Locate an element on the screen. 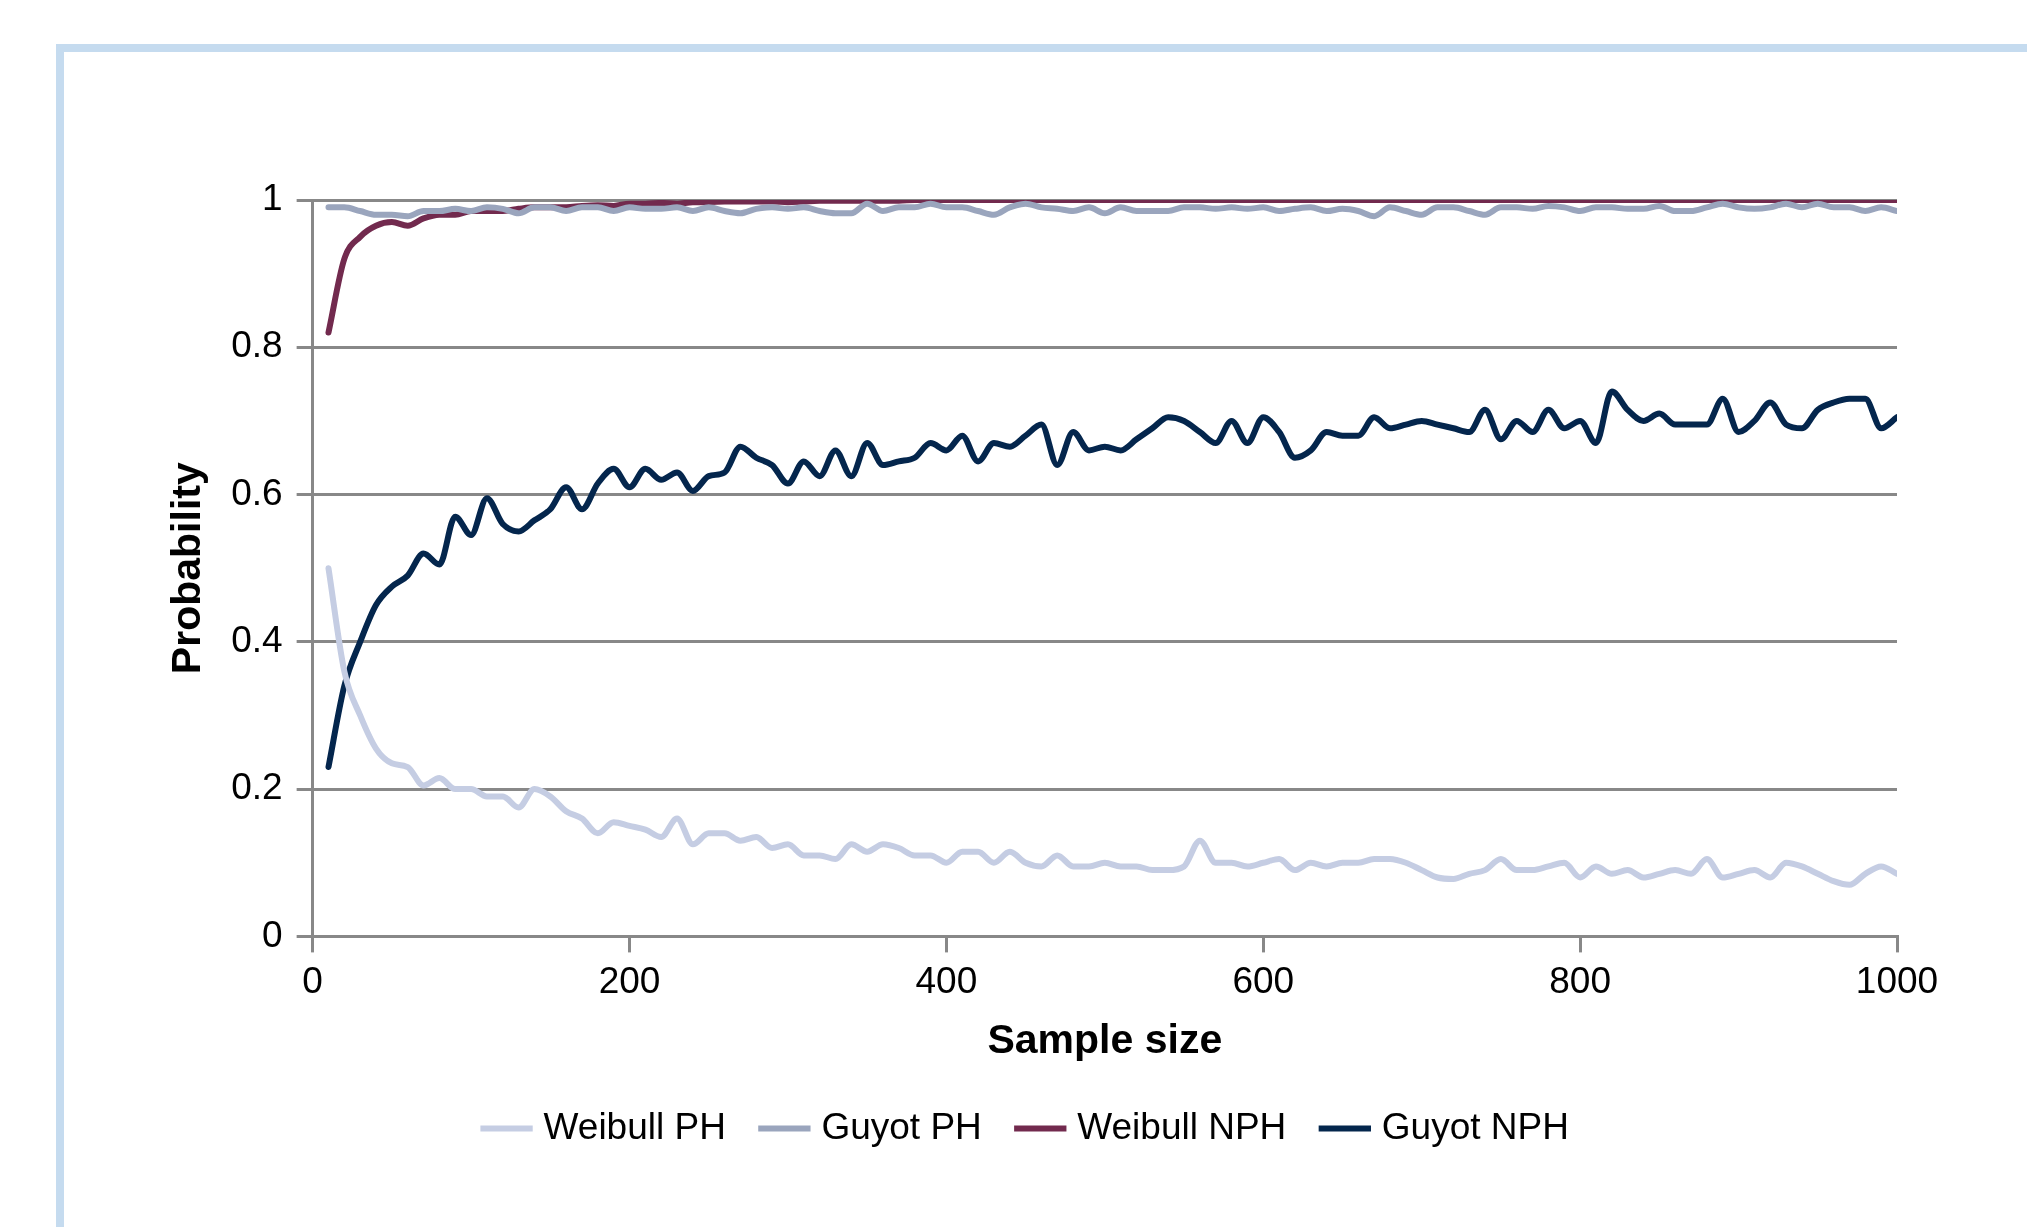 The image size is (2027, 1227). x-tick-label: 800 is located at coordinates (1580, 980).